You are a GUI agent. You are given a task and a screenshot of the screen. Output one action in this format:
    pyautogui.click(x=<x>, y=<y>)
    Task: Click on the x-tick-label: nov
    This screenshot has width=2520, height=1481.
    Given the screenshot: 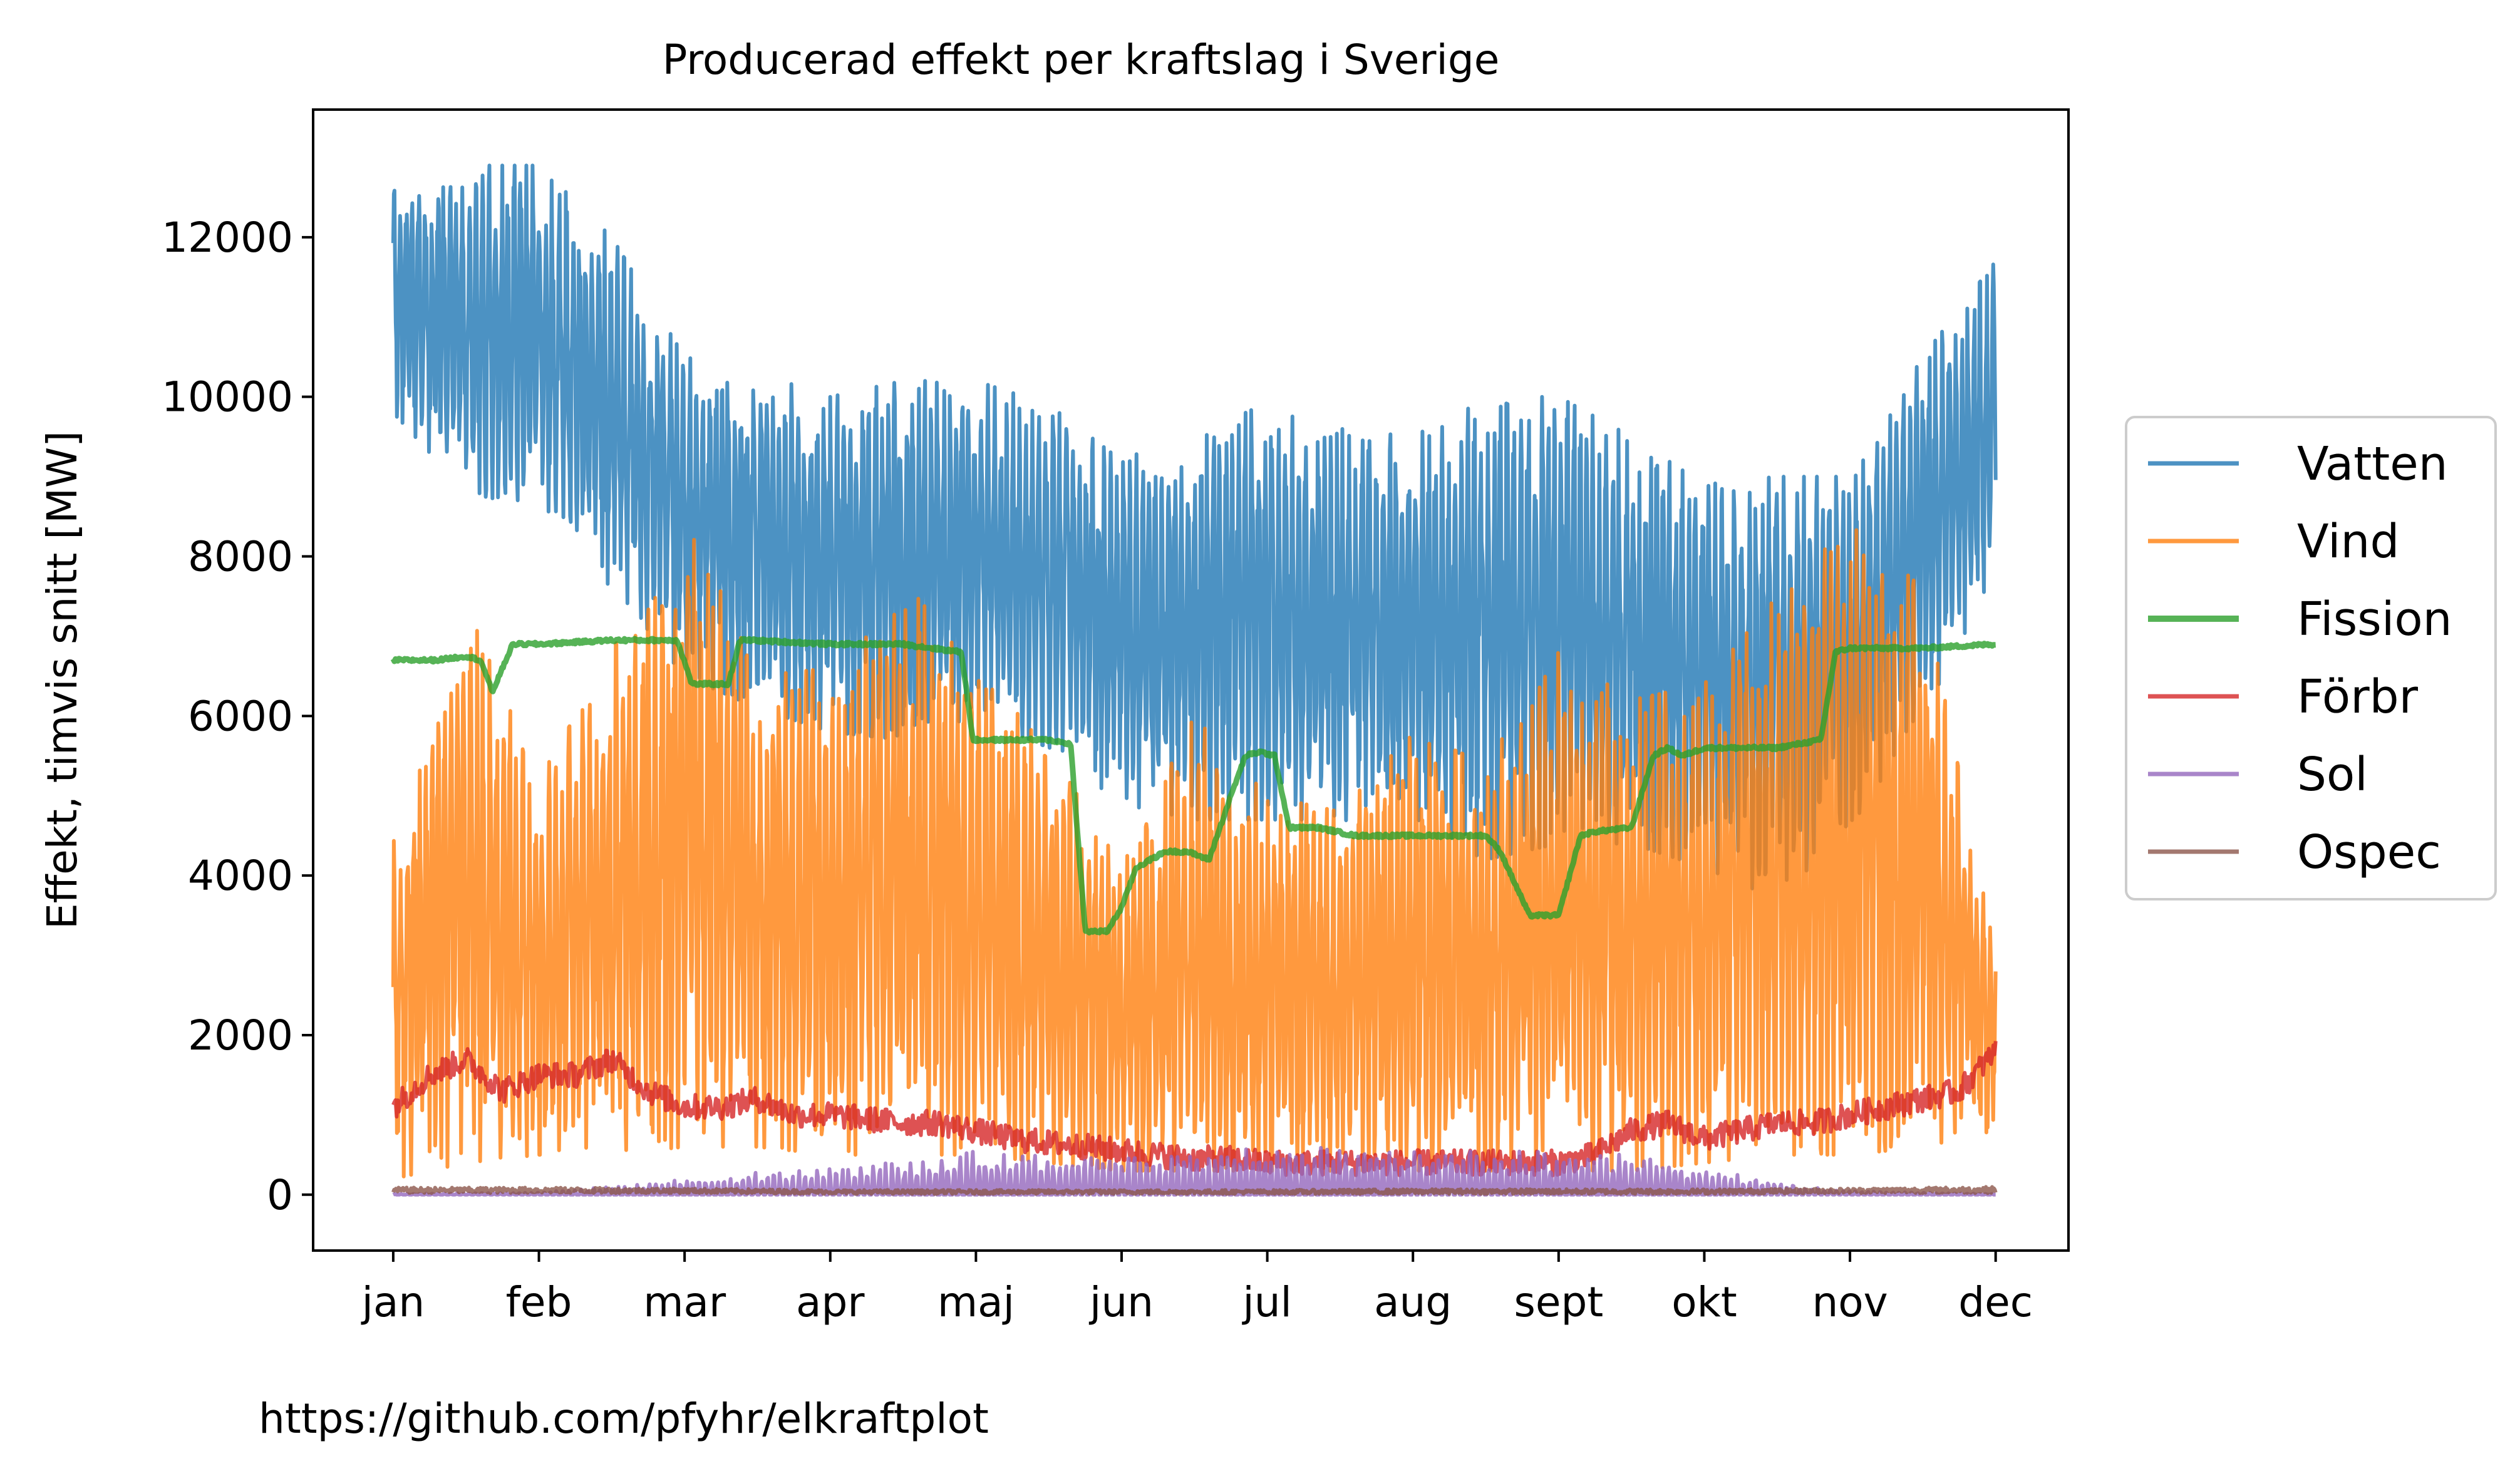 What is the action you would take?
    pyautogui.click(x=1850, y=1302)
    